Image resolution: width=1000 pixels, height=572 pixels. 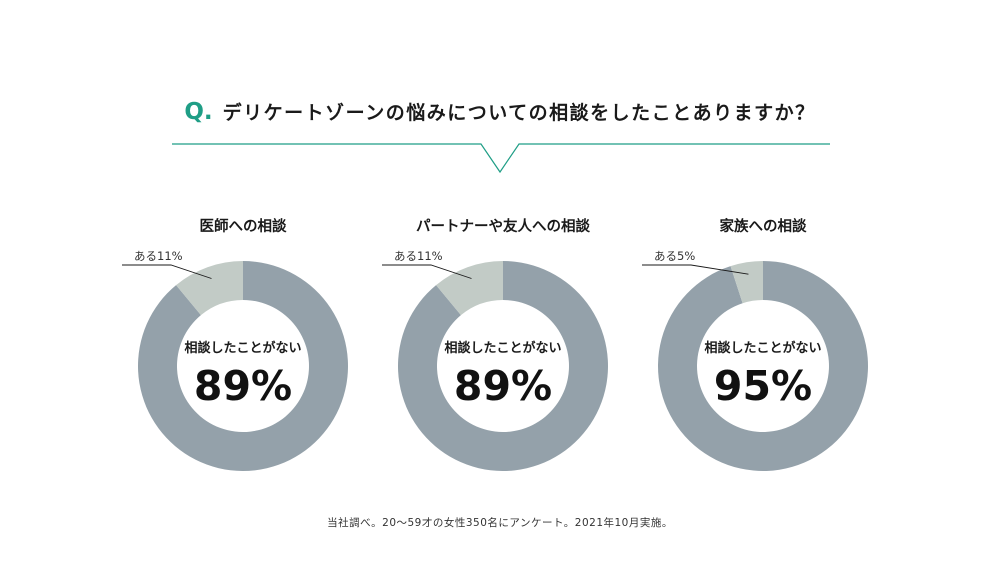 What do you see at coordinates (198, 112) in the screenshot?
I see `q-mark: Q.` at bounding box center [198, 112].